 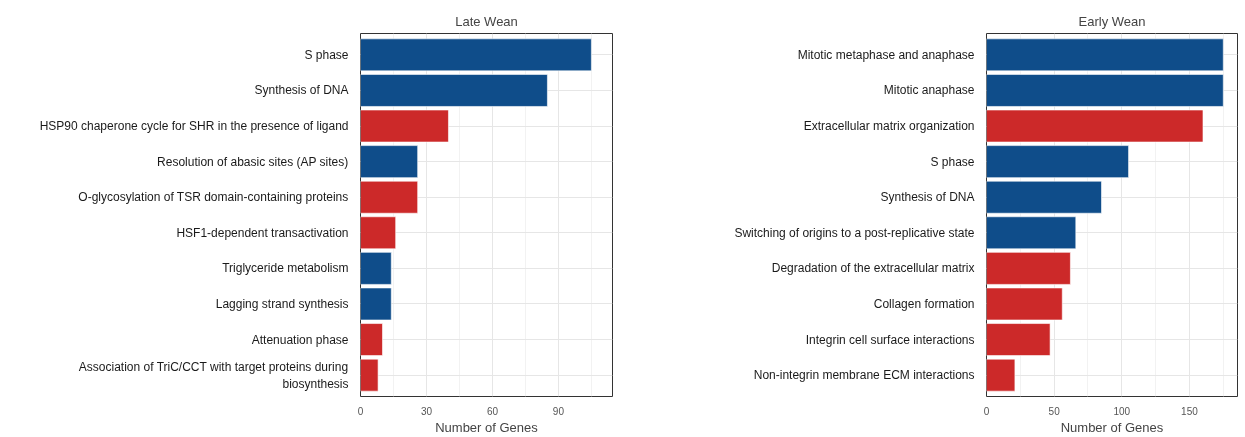 What do you see at coordinates (864, 375) in the screenshot?
I see `y-tick-label: Non-integrin membrane ECM interactions` at bounding box center [864, 375].